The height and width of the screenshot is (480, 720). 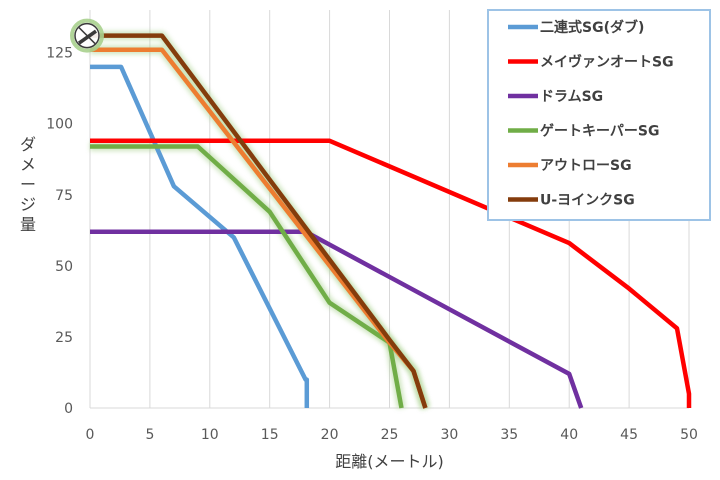 What do you see at coordinates (90, 435) in the screenshot?
I see `x-tick-label: 0` at bounding box center [90, 435].